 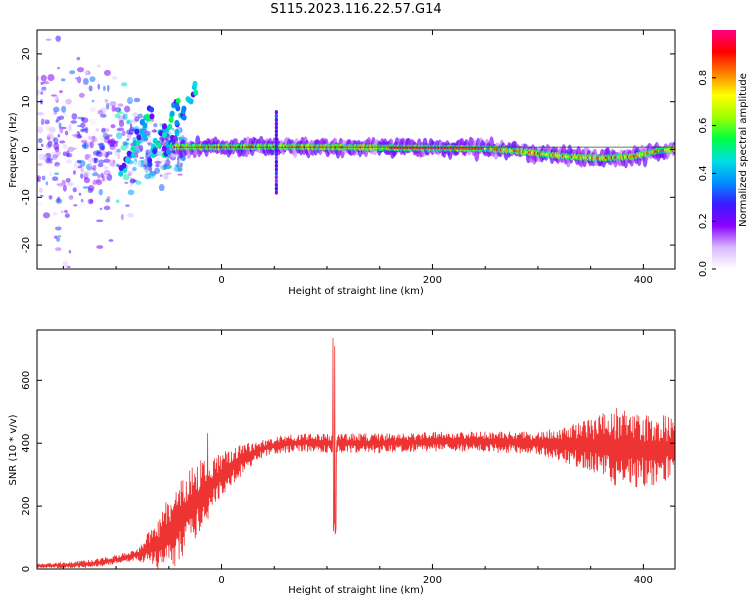 I want to click on spectrogram-ytick-label: -10, so click(x=26, y=197).